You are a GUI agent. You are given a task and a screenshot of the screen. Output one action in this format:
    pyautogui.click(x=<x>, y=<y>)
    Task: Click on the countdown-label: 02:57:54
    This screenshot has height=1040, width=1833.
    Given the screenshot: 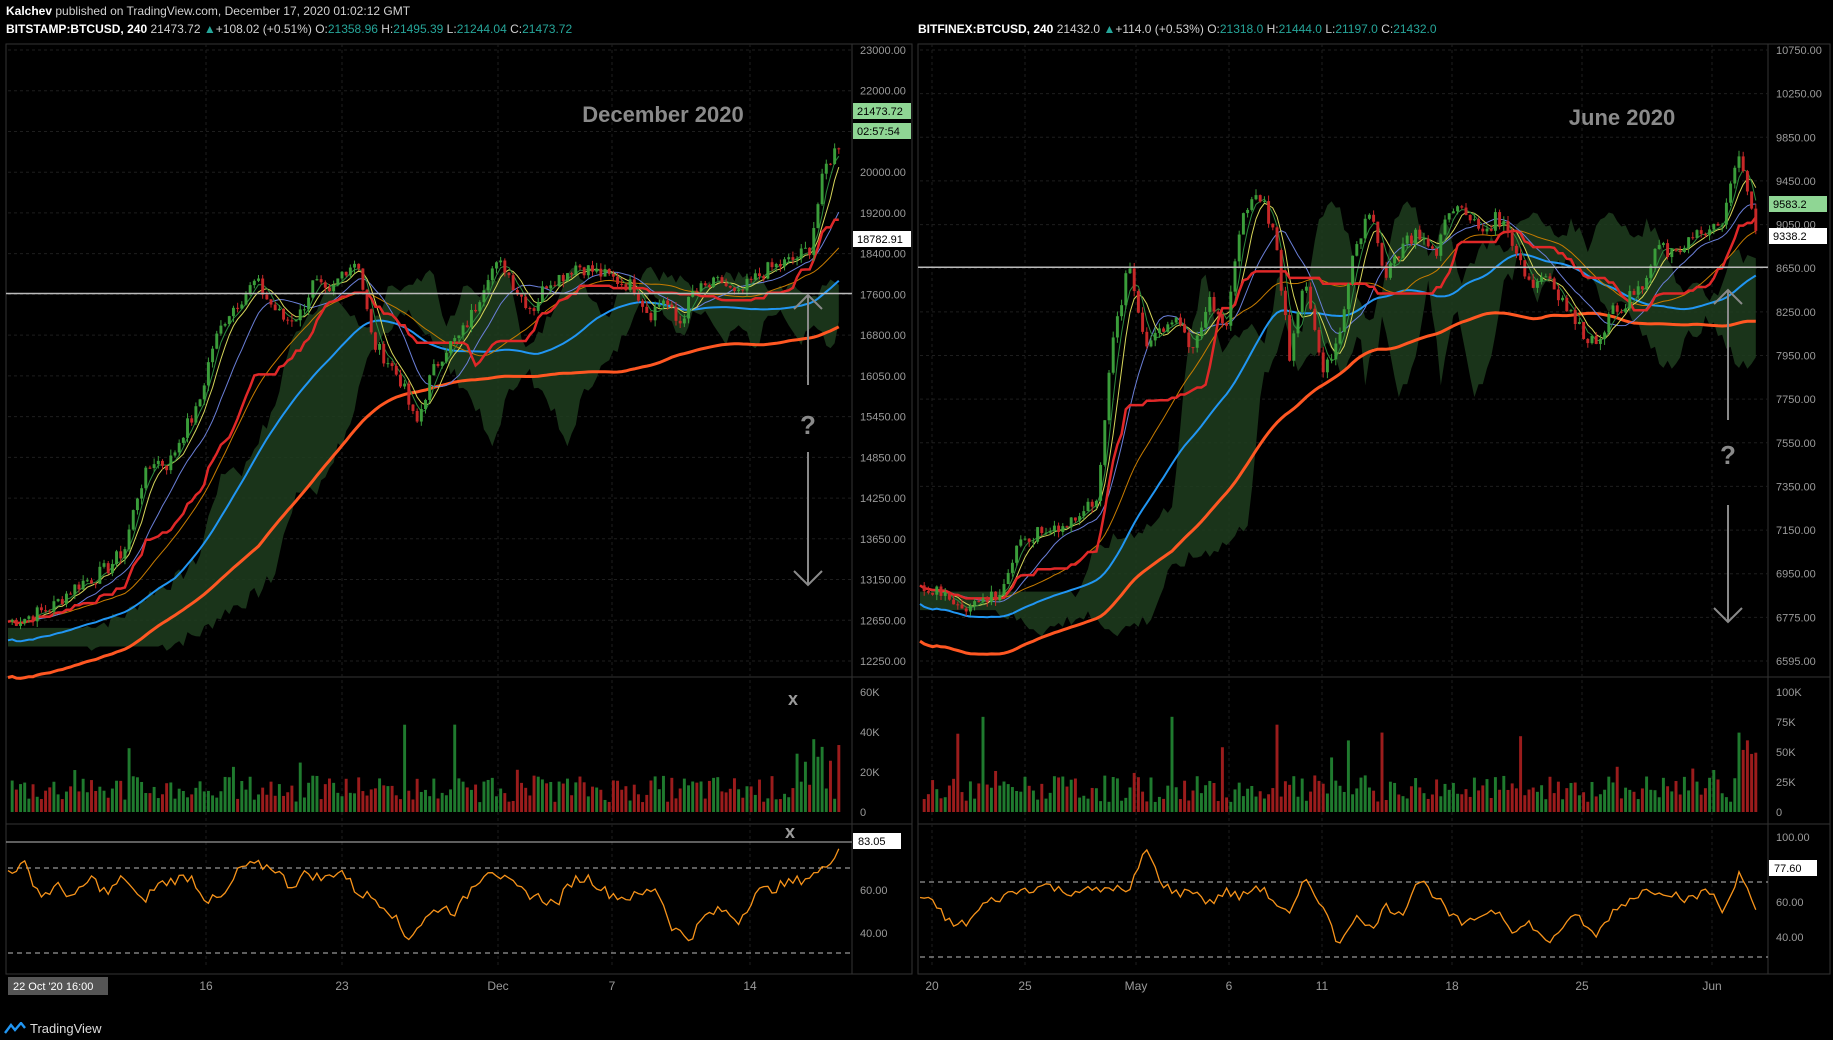 What is the action you would take?
    pyautogui.click(x=878, y=132)
    